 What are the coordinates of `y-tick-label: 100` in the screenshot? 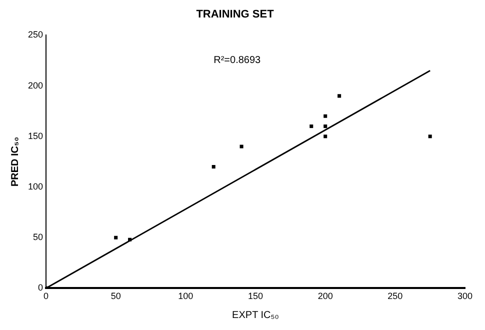 It's located at (36, 186).